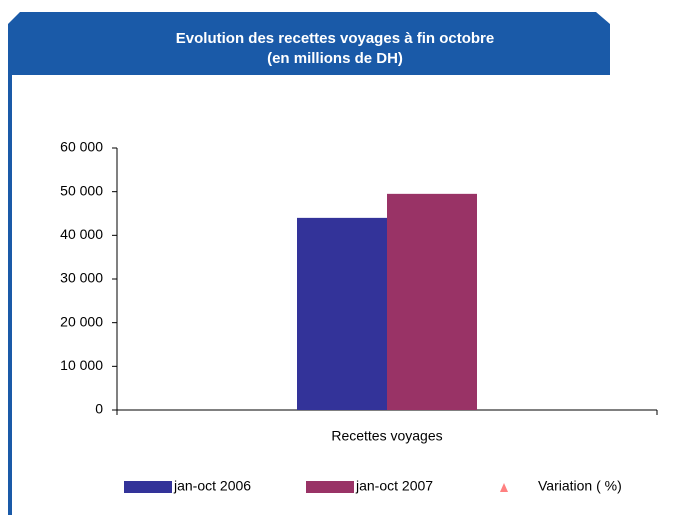  I want to click on legend-label: Variation ( %), so click(580, 486).